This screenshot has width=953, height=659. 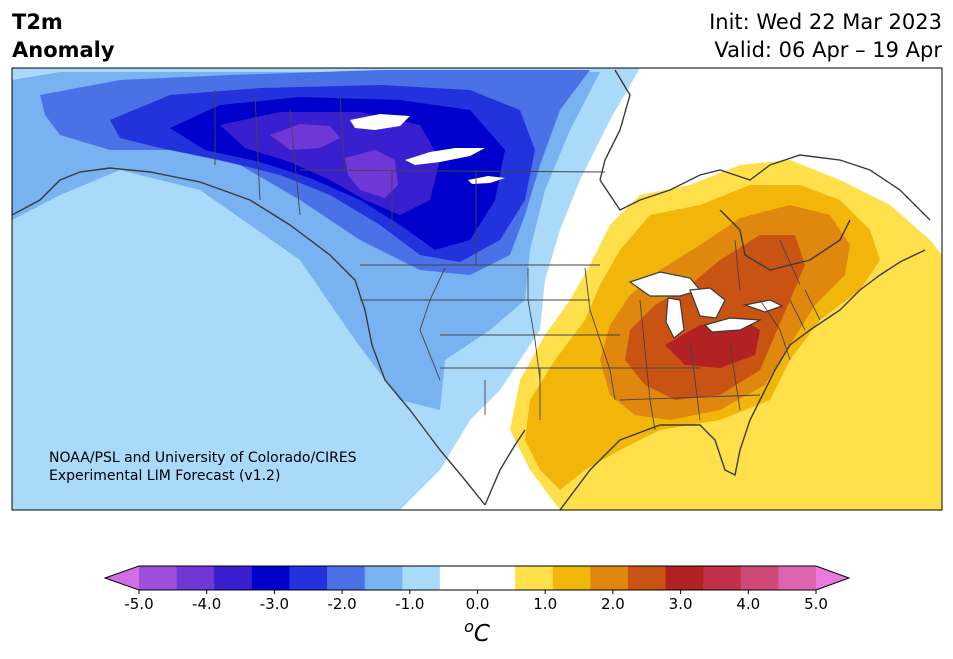 I want to click on colorbar-tick-label: -3.0, so click(x=274, y=604).